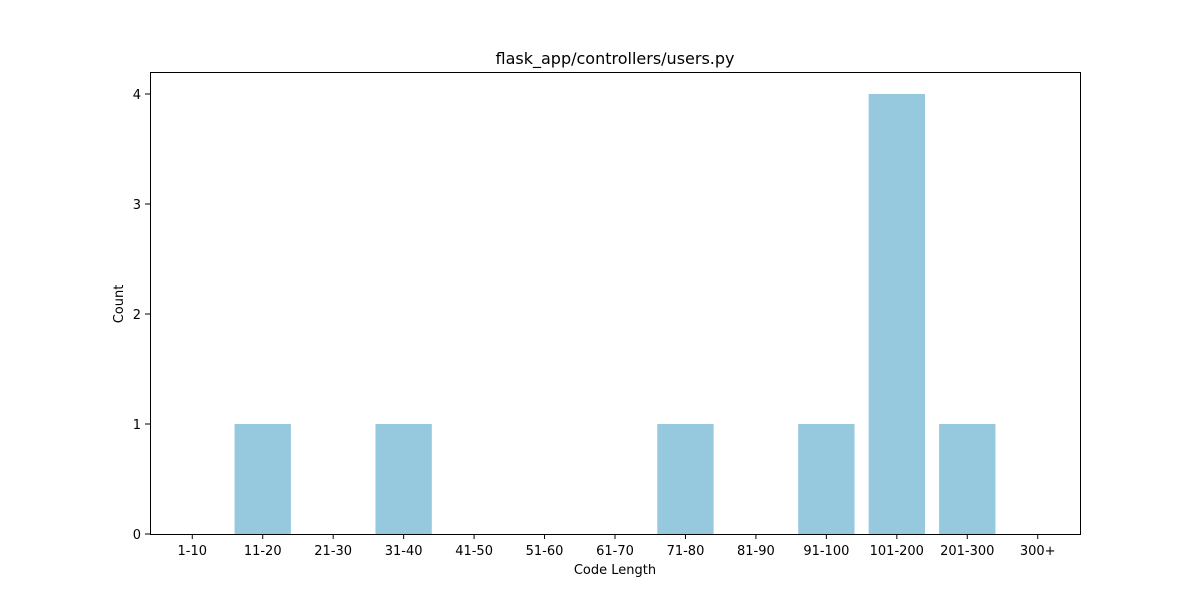 The width and height of the screenshot is (1200, 600). I want to click on y-tick-label: 4, so click(137, 95).